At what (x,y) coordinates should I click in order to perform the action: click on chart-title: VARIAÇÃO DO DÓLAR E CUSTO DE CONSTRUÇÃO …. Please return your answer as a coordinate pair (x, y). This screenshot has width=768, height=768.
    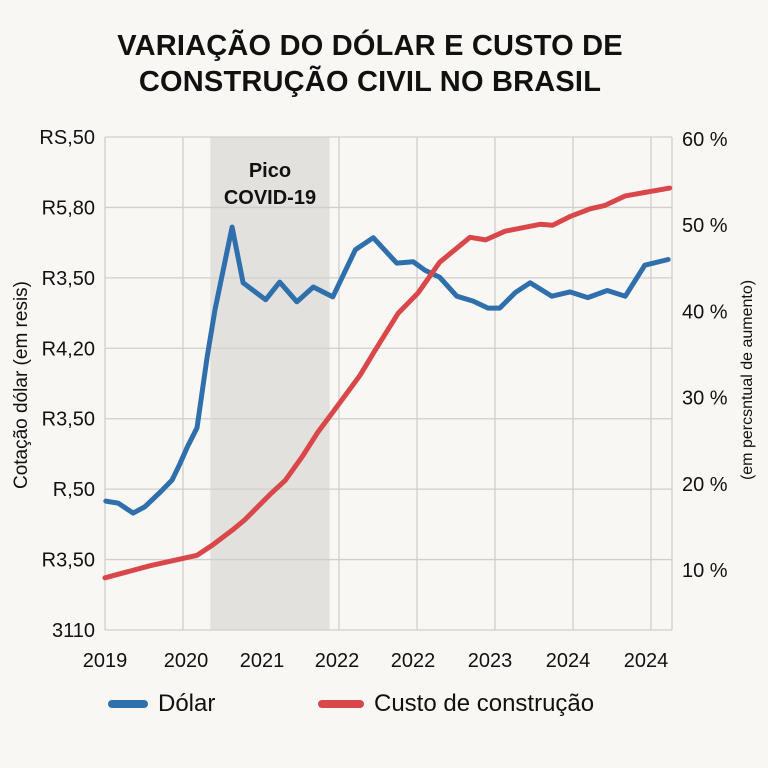
    Looking at the image, I should click on (370, 64).